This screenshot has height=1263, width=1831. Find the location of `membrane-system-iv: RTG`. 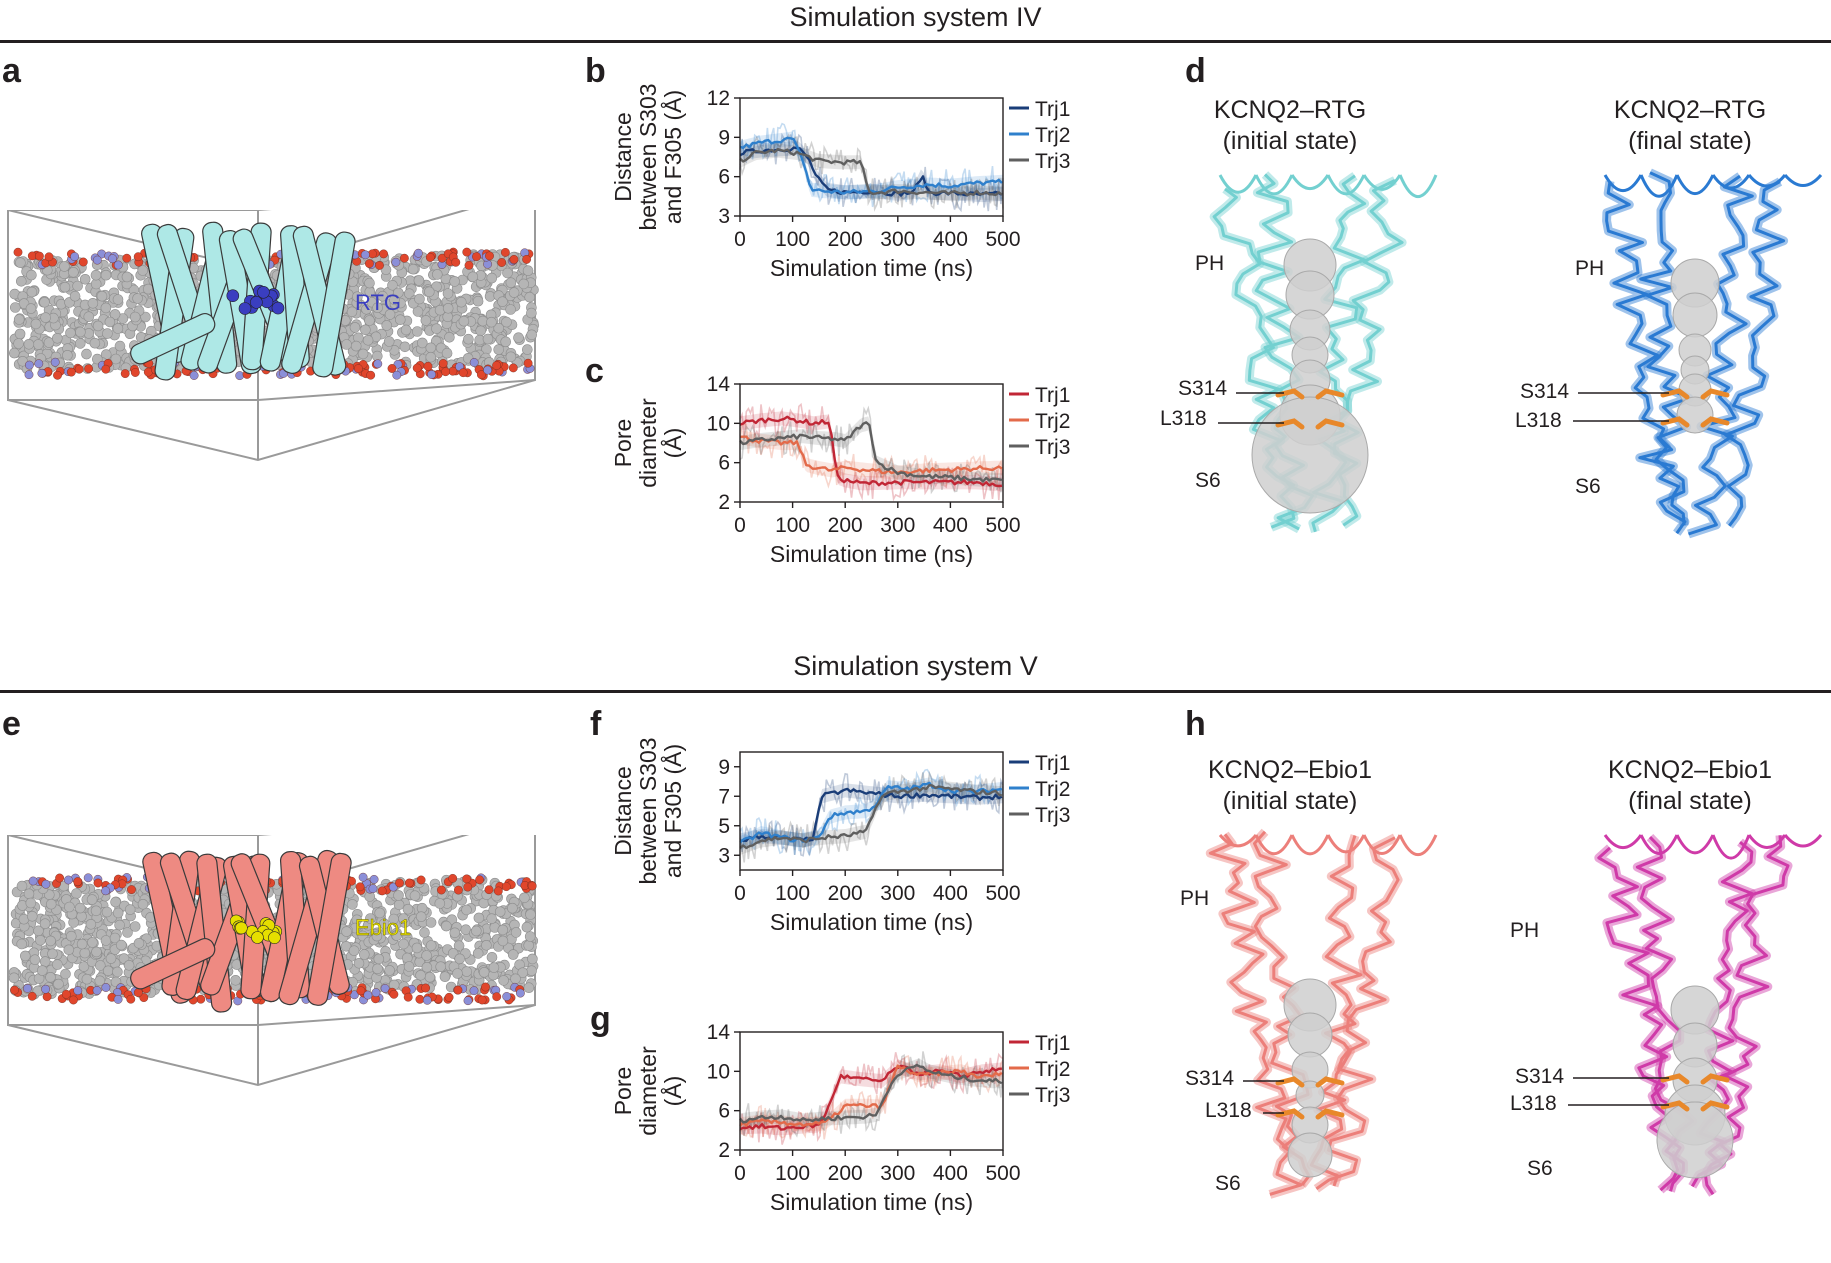

membrane-system-iv: RTG is located at coordinates (273, 336).